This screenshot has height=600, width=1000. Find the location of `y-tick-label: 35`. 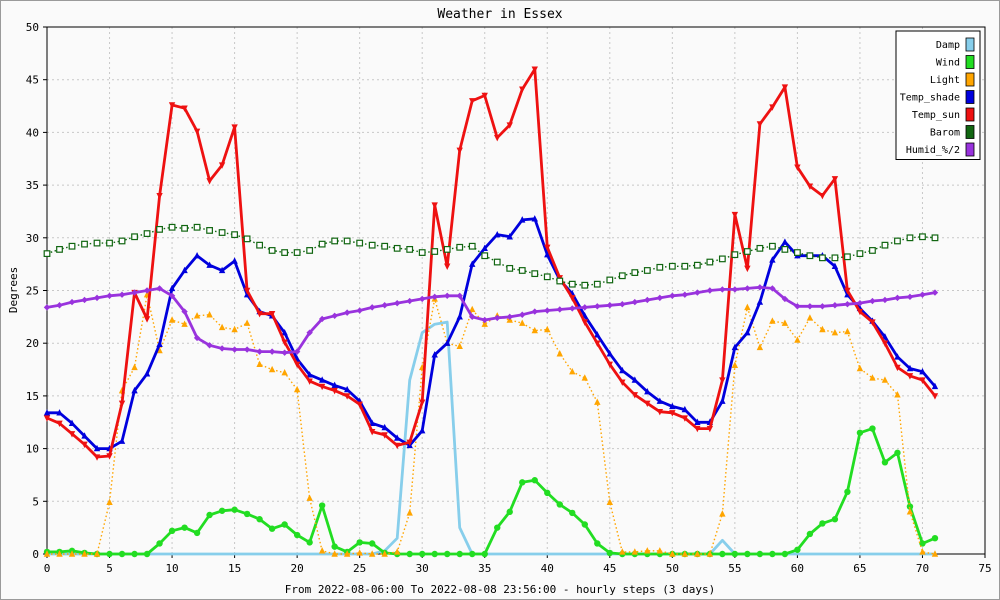

y-tick-label: 35 is located at coordinates (32, 185).